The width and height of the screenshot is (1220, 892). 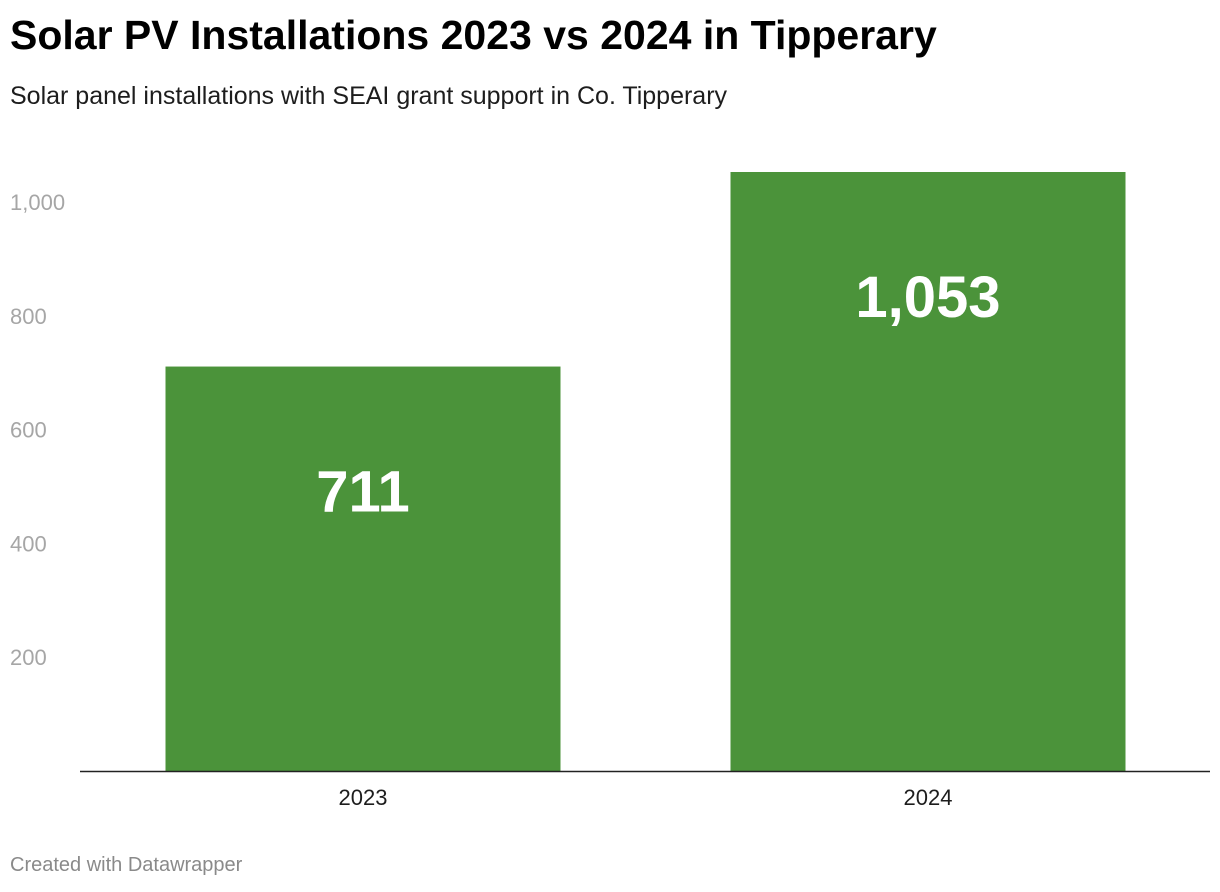 I want to click on datawrapper-credit: Created with Datawrapper, so click(x=126, y=865).